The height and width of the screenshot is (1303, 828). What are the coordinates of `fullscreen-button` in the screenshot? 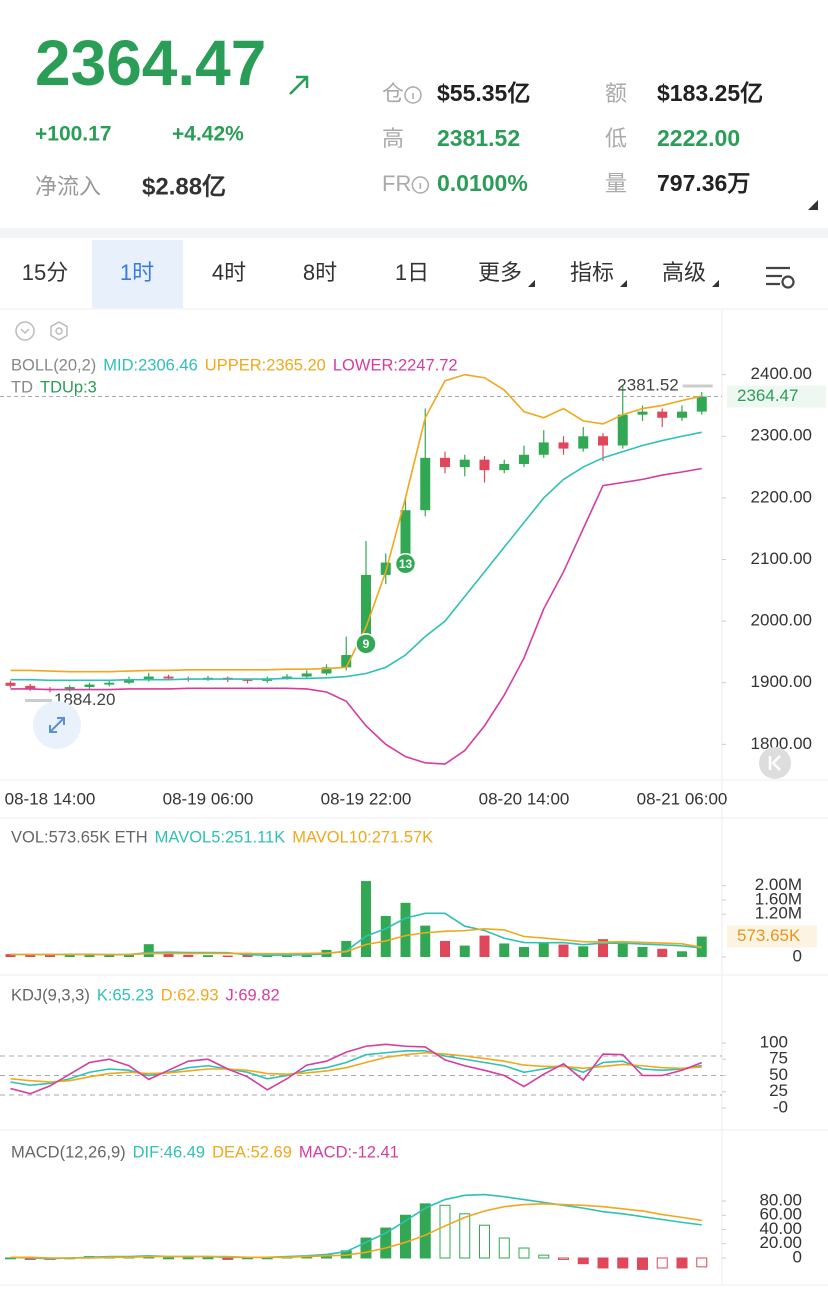 It's located at (57, 725).